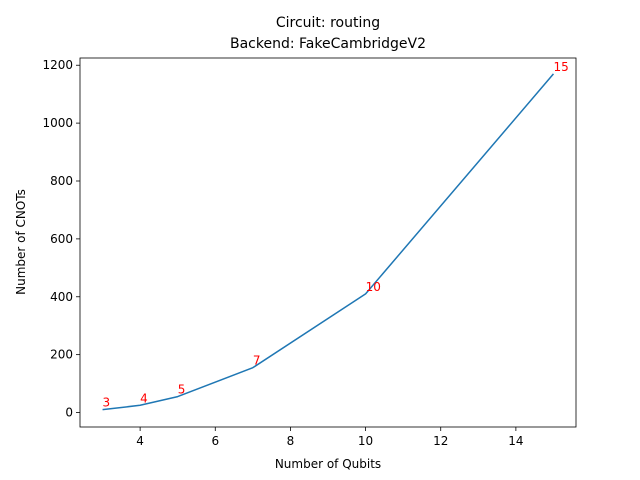 The width and height of the screenshot is (640, 480). What do you see at coordinates (257, 361) in the screenshot?
I see `point-annotation: 7` at bounding box center [257, 361].